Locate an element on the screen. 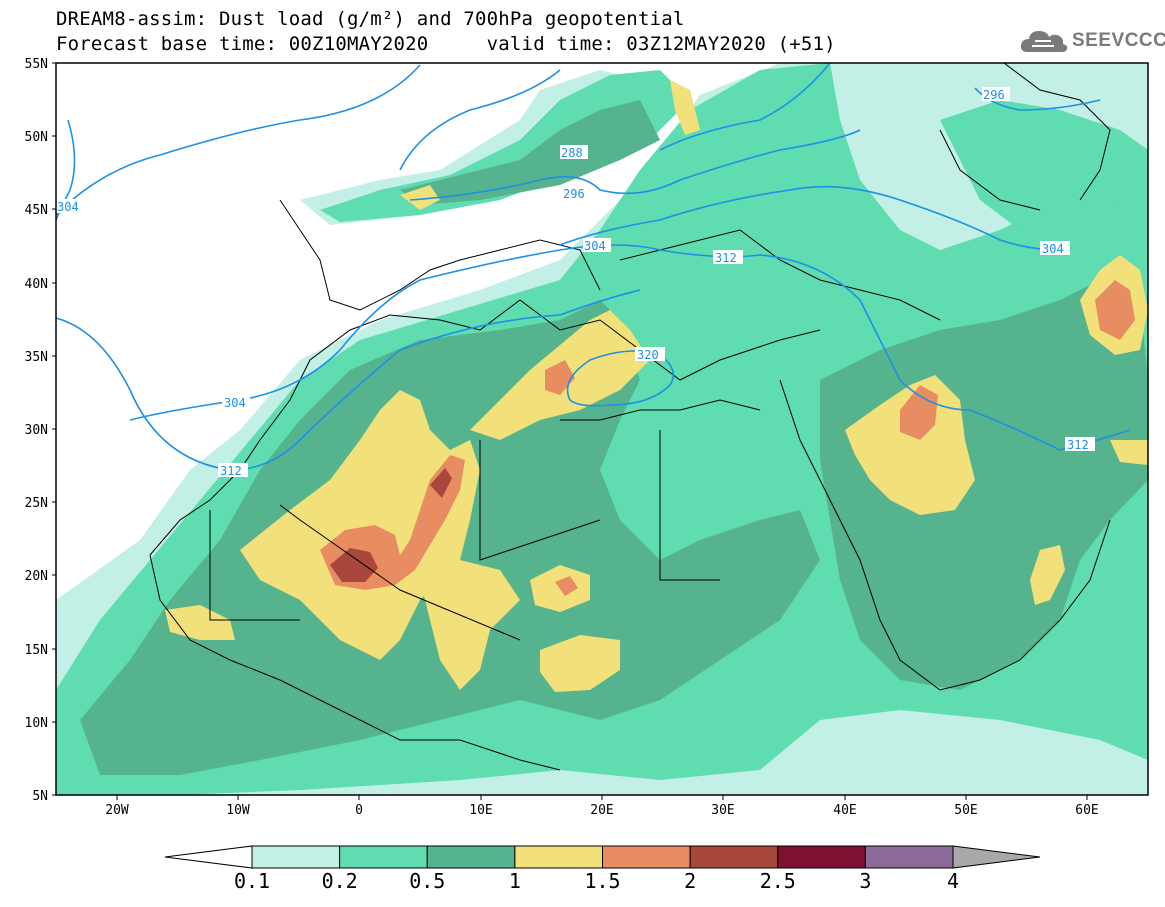  lat-label: 30N is located at coordinates (36, 430).